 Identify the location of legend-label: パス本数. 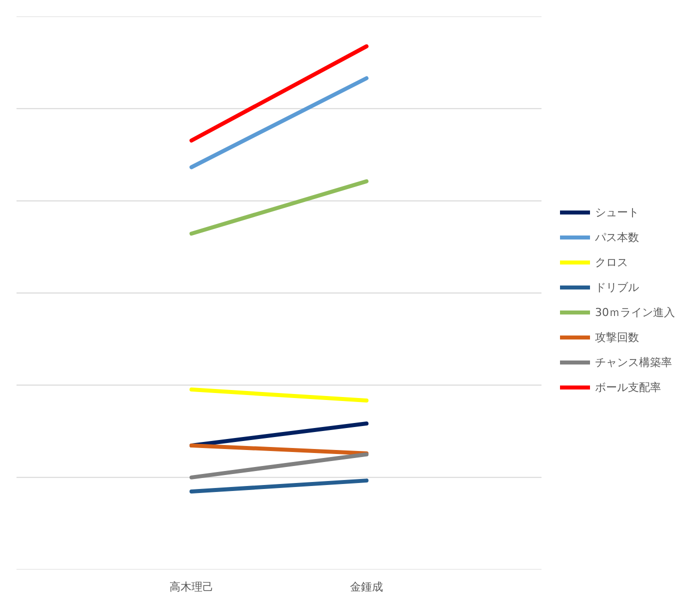
(617, 237).